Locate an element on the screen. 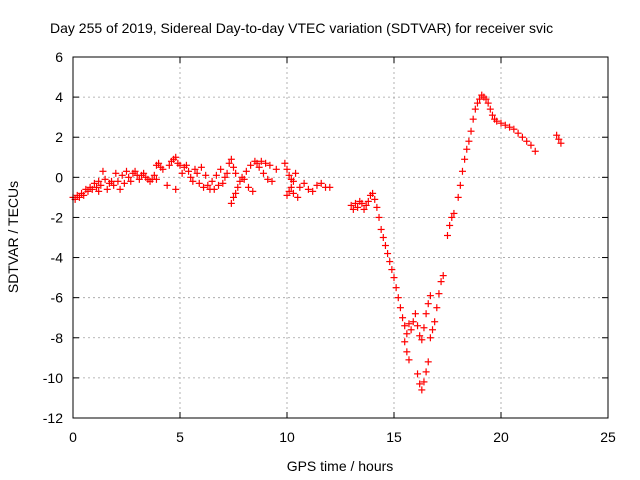 The image size is (640, 480). y-tick-label: -6 is located at coordinates (57, 298).